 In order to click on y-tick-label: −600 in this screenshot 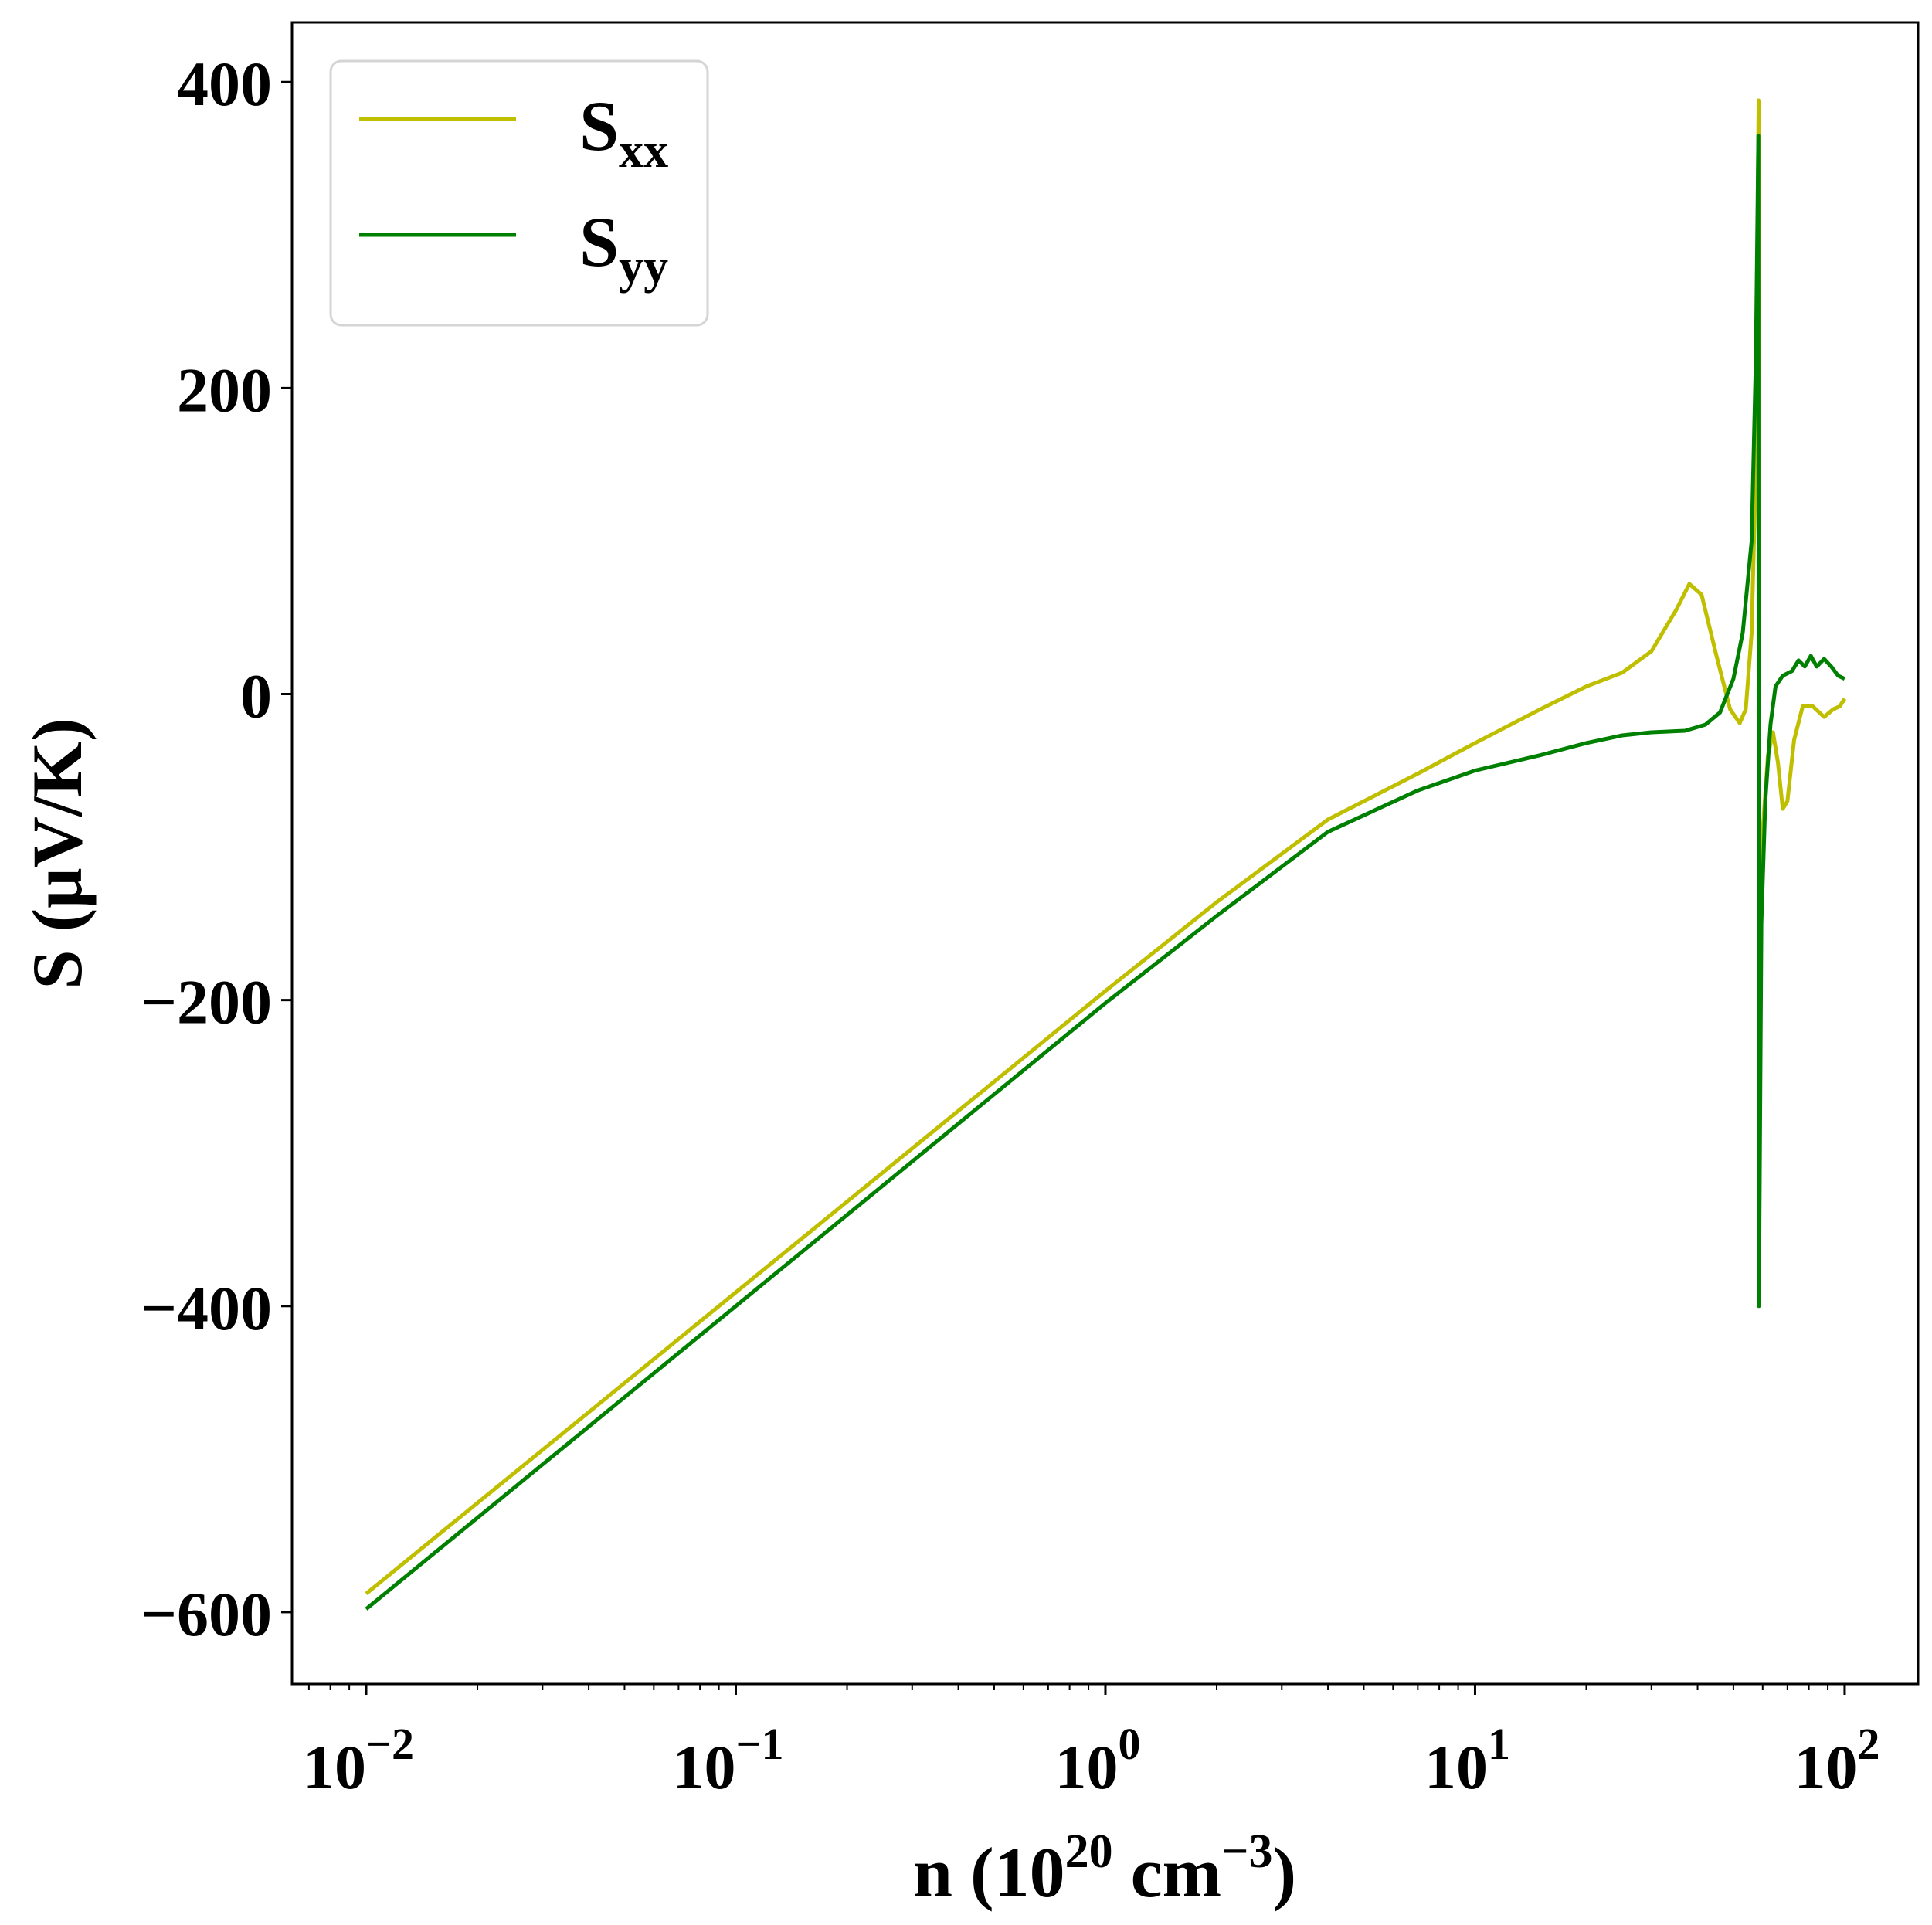, I will do `click(206, 1614)`.